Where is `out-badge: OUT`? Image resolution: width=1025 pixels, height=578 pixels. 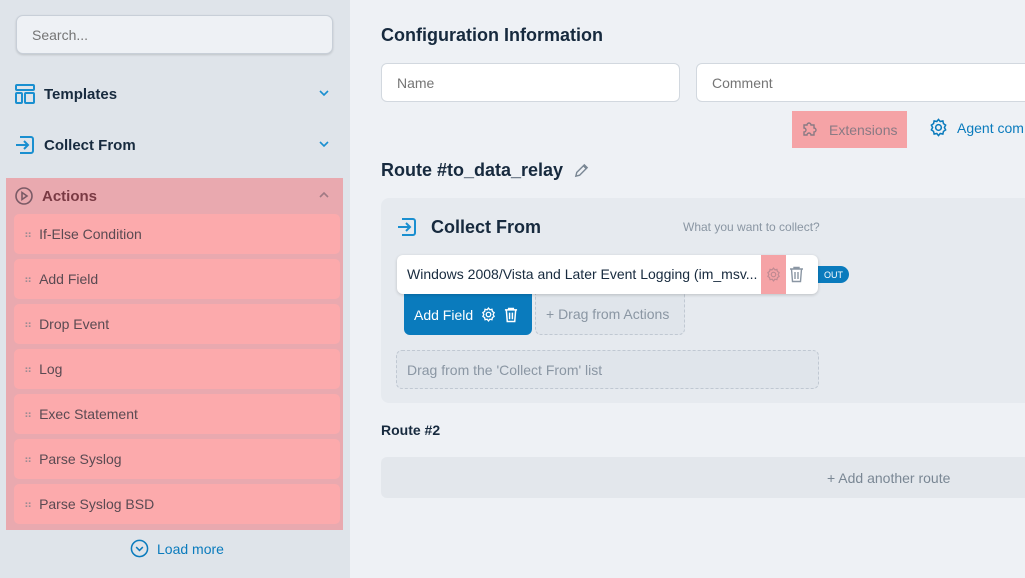 out-badge: OUT is located at coordinates (833, 274).